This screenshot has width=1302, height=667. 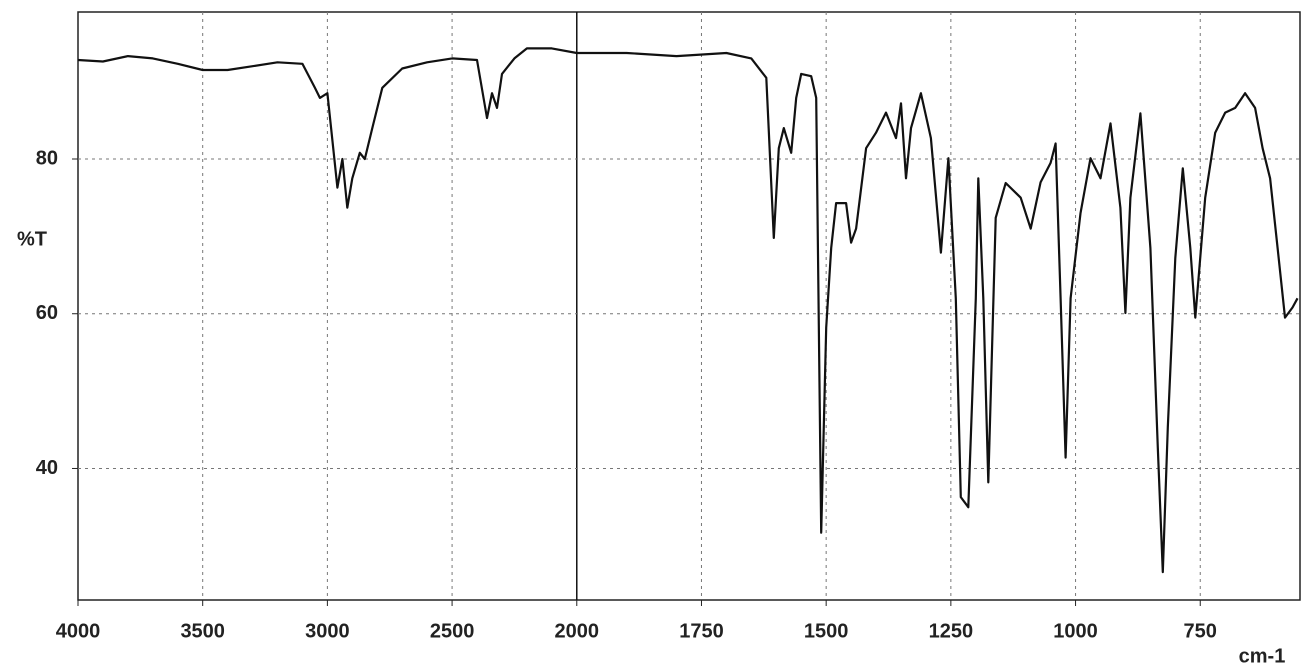 I want to click on y-tick-label: 60, so click(x=47, y=313).